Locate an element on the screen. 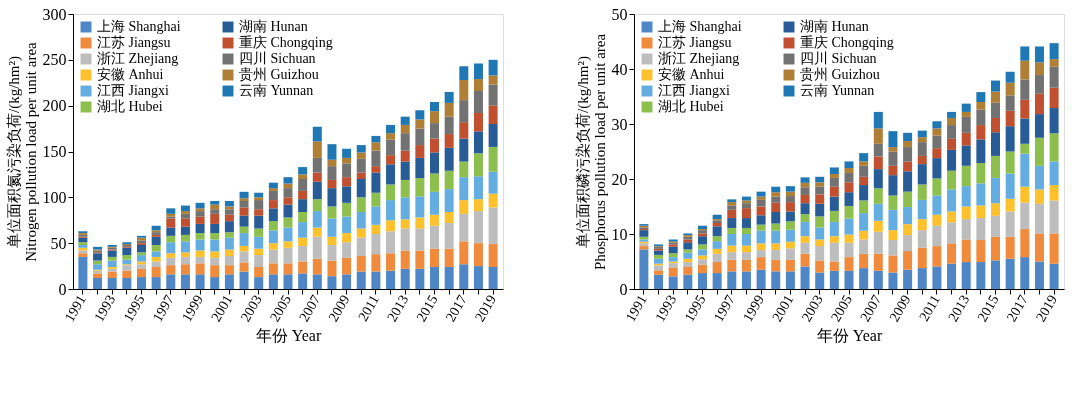 This screenshot has width=1088, height=403. y-tick-label: 10 is located at coordinates (619, 234).